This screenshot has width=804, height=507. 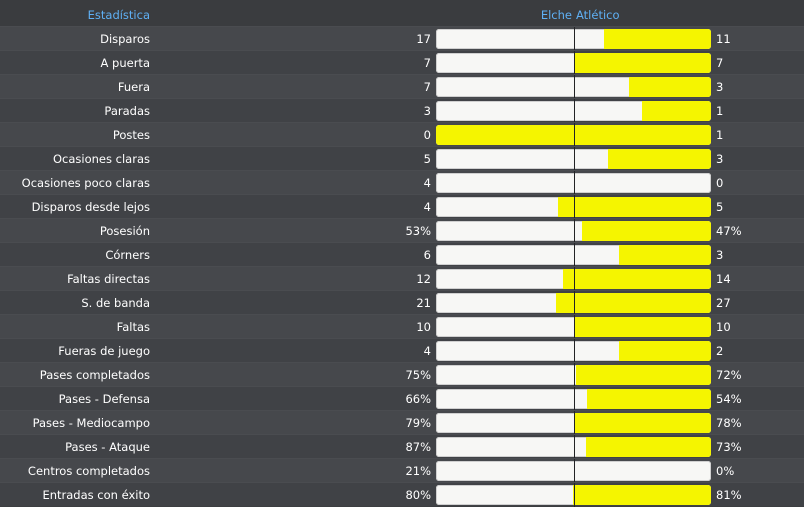 I want to click on stat-row: Pases - Ataque 87% 73%, so click(x=402, y=446).